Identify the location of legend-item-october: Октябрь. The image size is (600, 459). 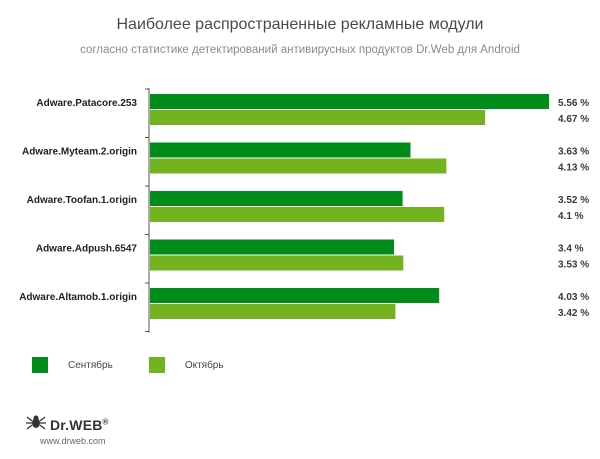
(186, 365).